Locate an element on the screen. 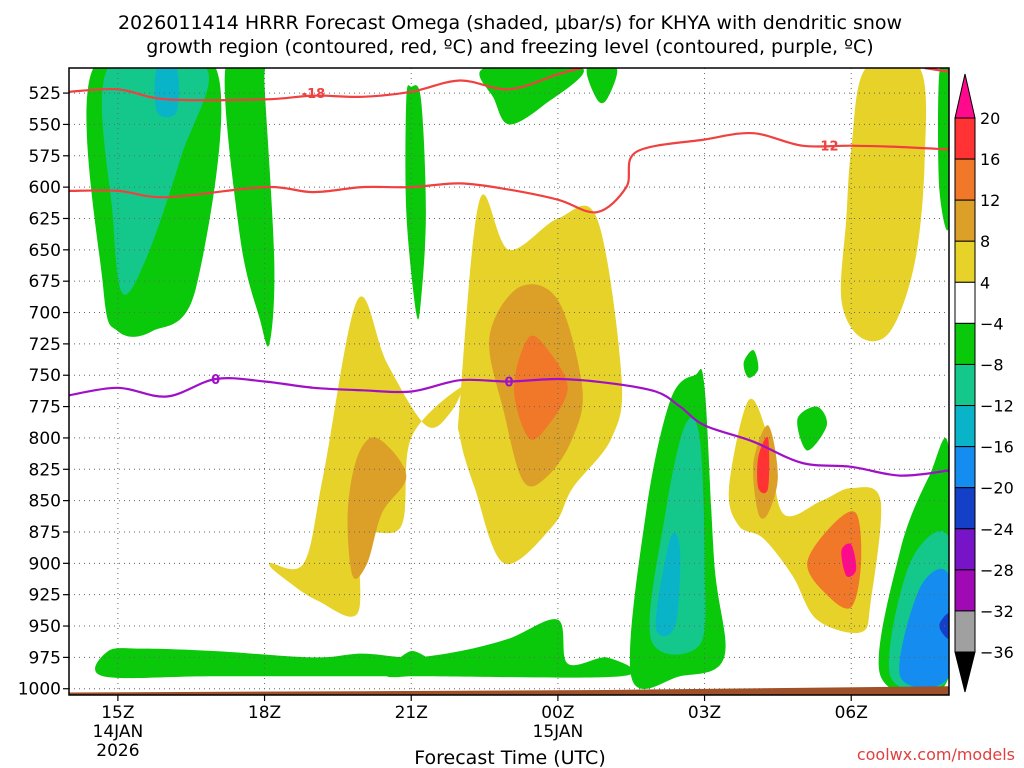 The image size is (1024, 768). colorbar-label-7: −12 is located at coordinates (997, 406).